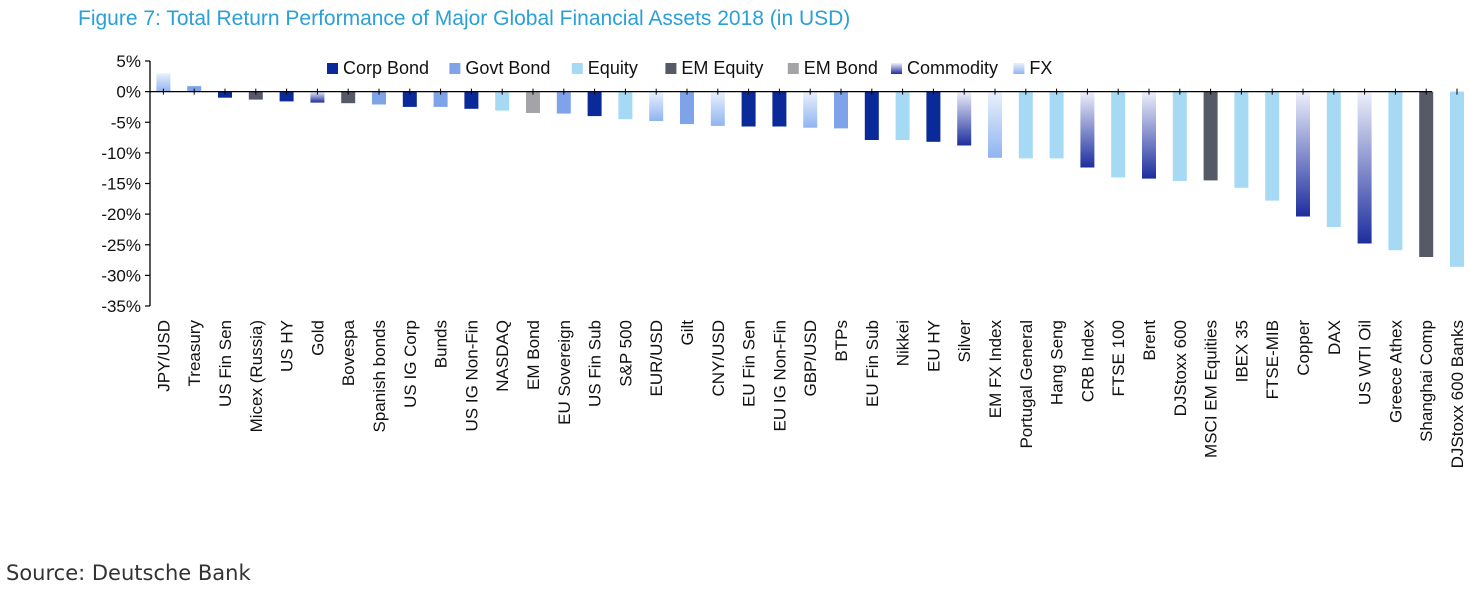 Image resolution: width=1470 pixels, height=590 pixels. What do you see at coordinates (502, 356) in the screenshot?
I see `x-tick-label-nasdaq: NASDAQ` at bounding box center [502, 356].